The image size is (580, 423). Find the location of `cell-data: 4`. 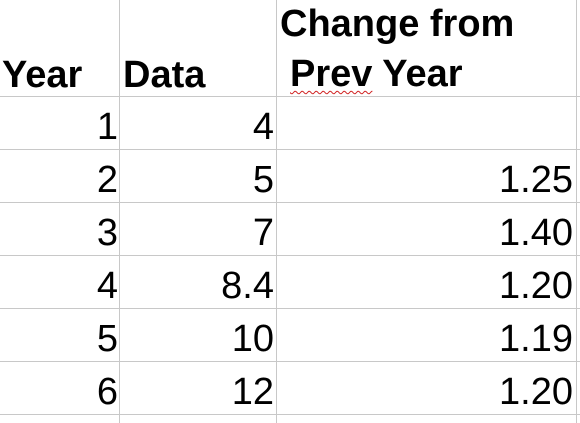

cell-data: 4 is located at coordinates (263, 127).